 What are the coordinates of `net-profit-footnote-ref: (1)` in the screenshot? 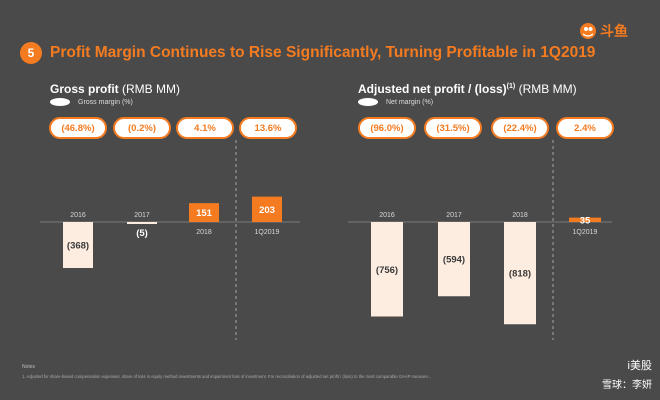 It's located at (511, 86).